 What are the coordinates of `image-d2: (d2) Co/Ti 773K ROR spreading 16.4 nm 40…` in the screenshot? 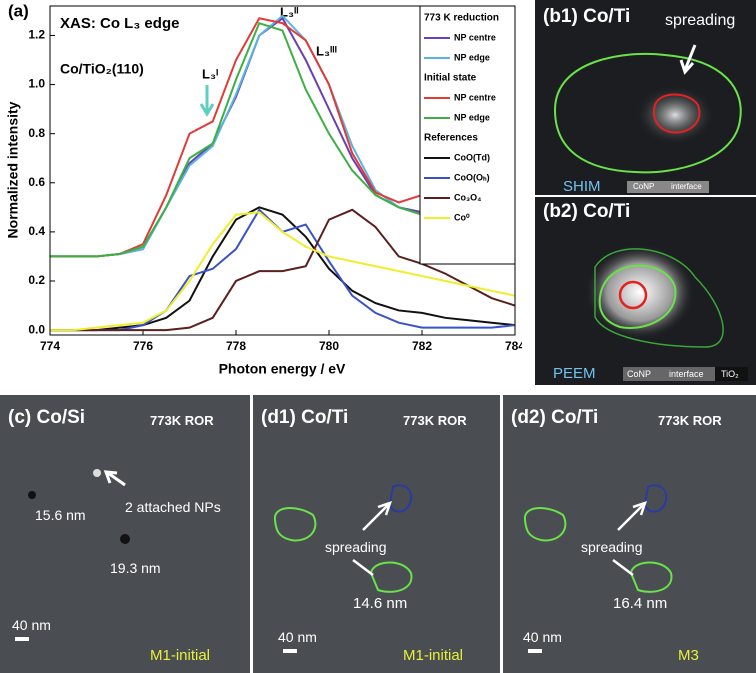 It's located at (629, 534).